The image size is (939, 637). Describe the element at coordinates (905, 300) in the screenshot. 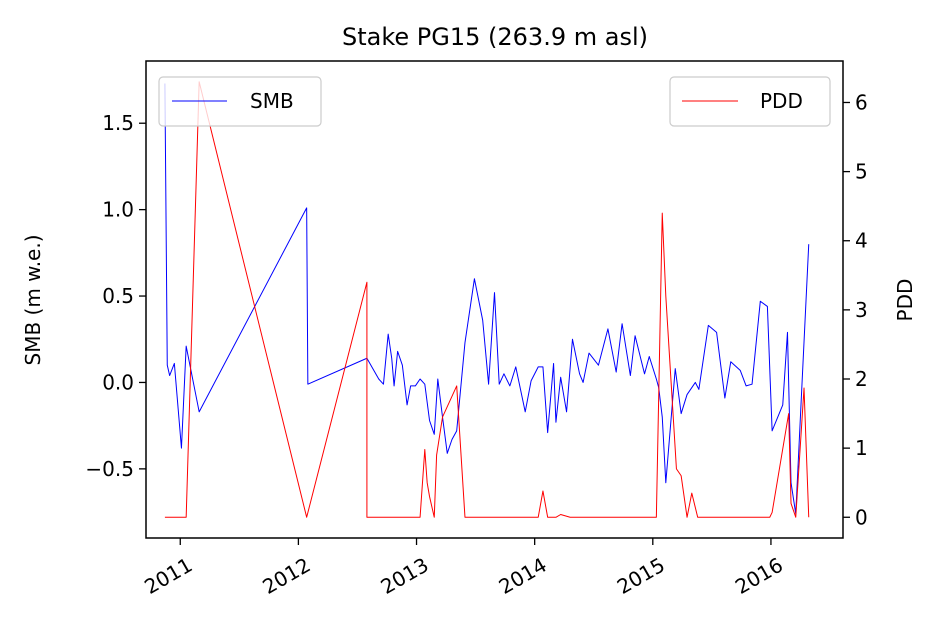

I see `right-axis-label: PDD` at that location.